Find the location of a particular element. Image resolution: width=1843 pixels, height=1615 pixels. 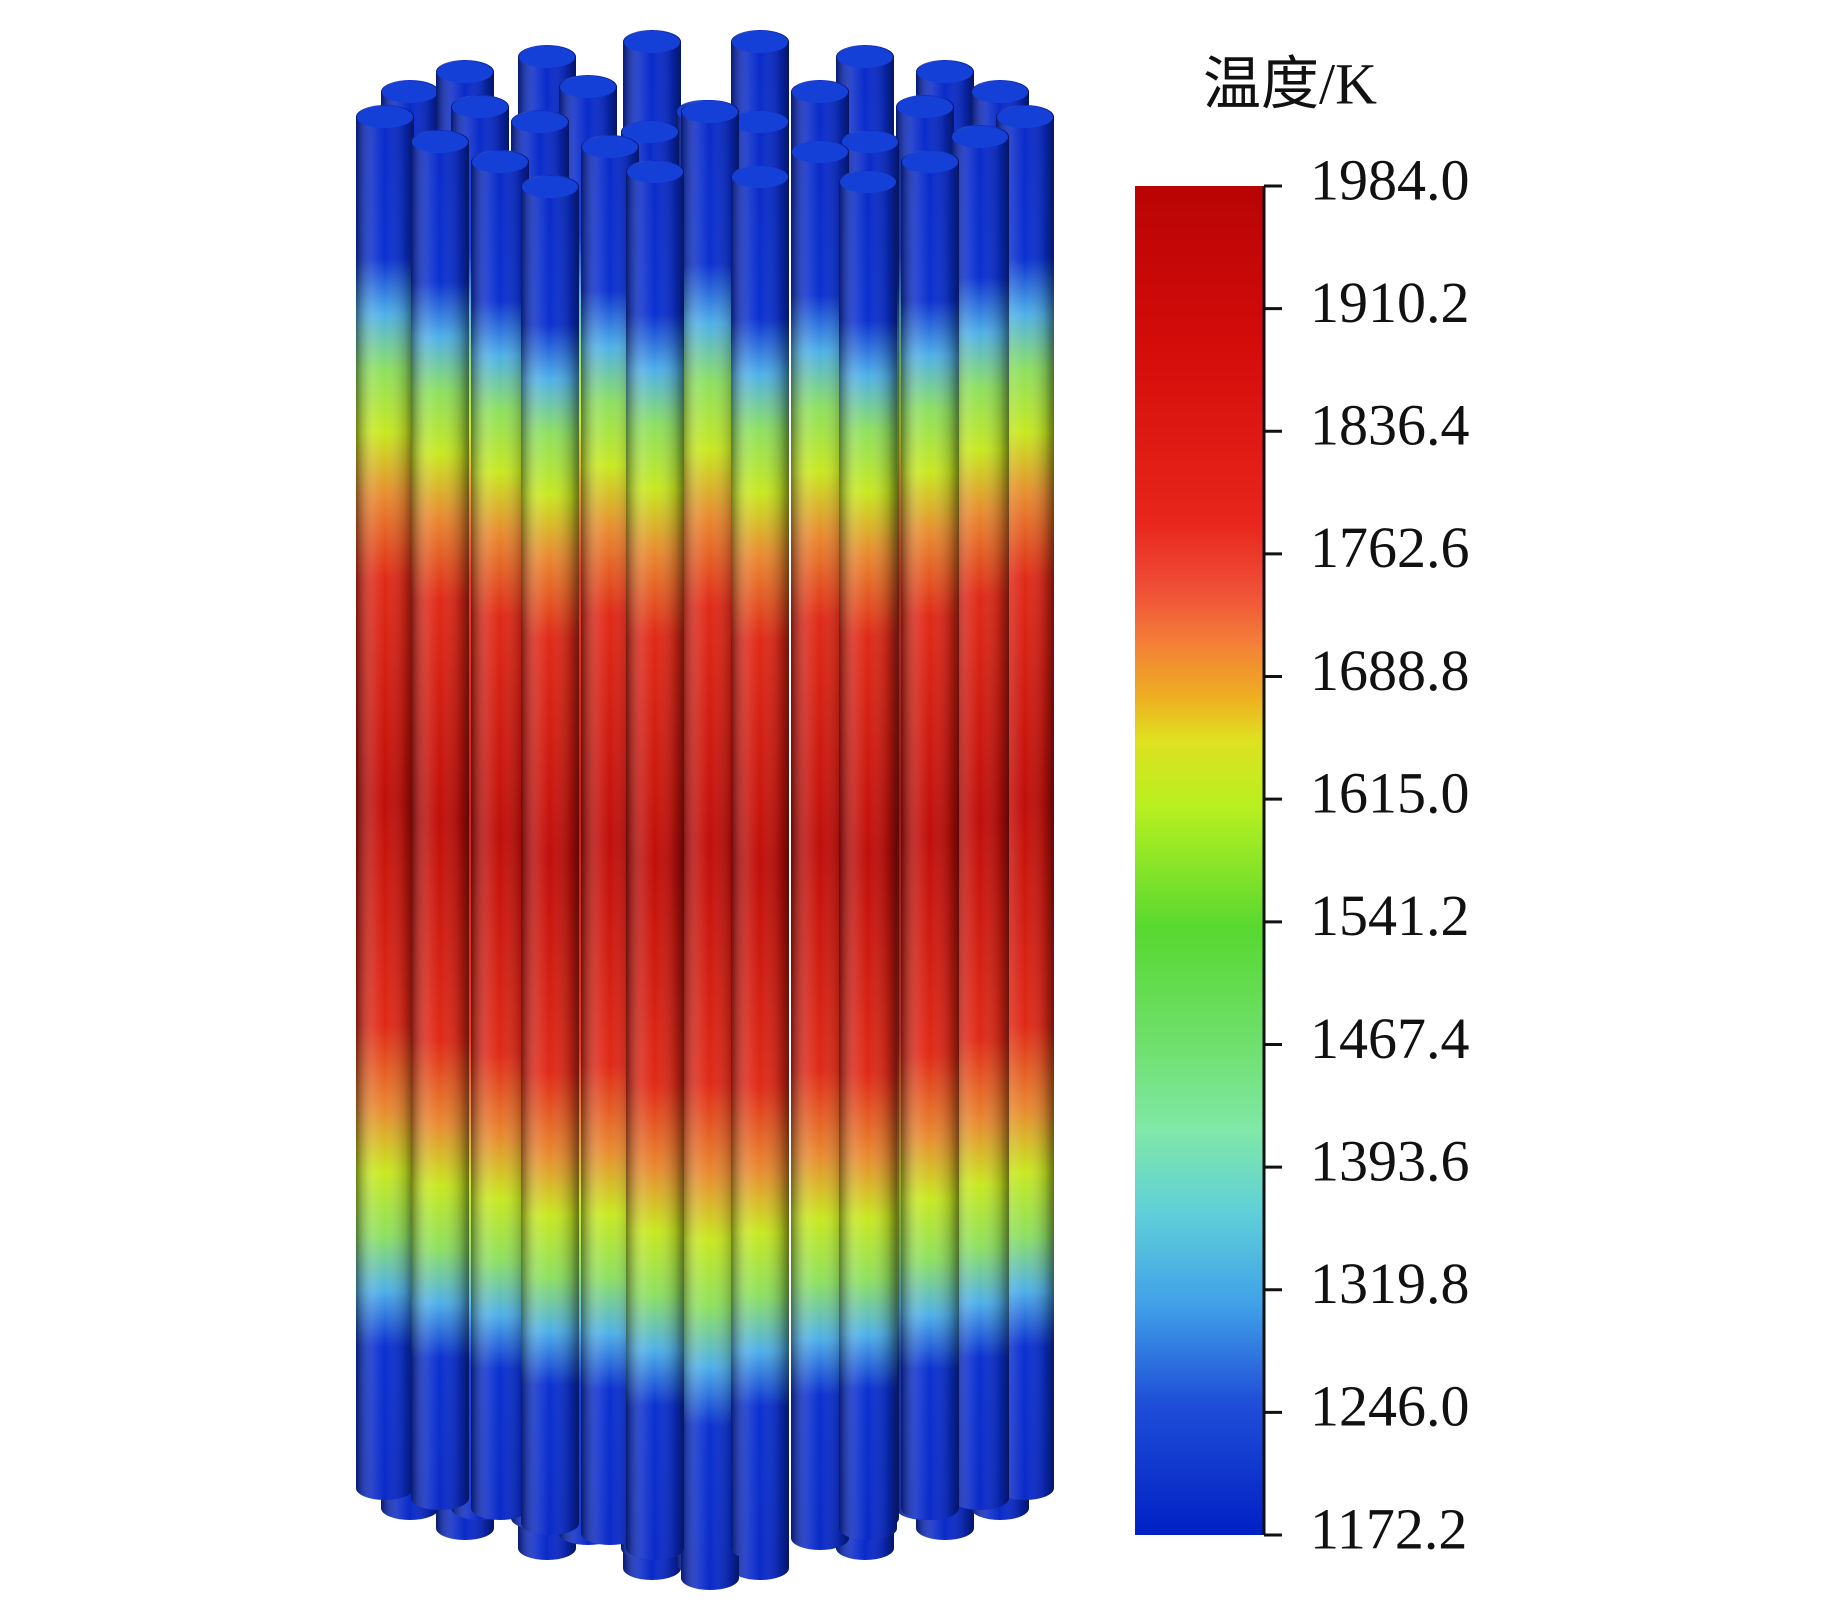

colorbar-title: 温度/K is located at coordinates (1290, 83).